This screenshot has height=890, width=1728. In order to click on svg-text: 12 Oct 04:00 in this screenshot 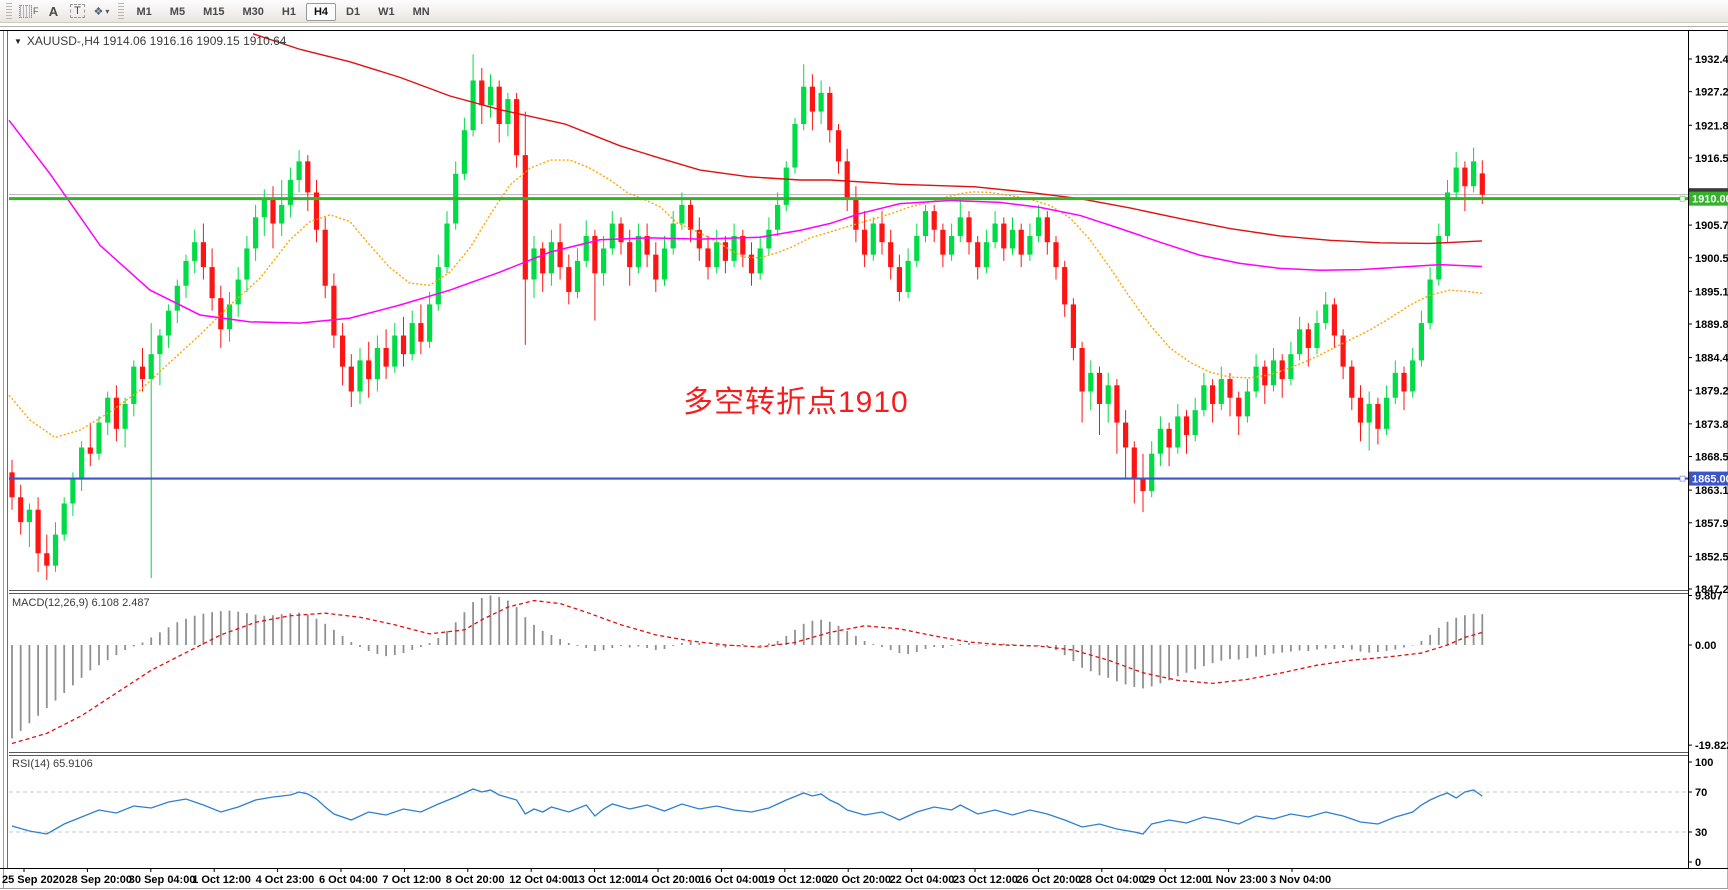, I will do `click(541, 880)`.